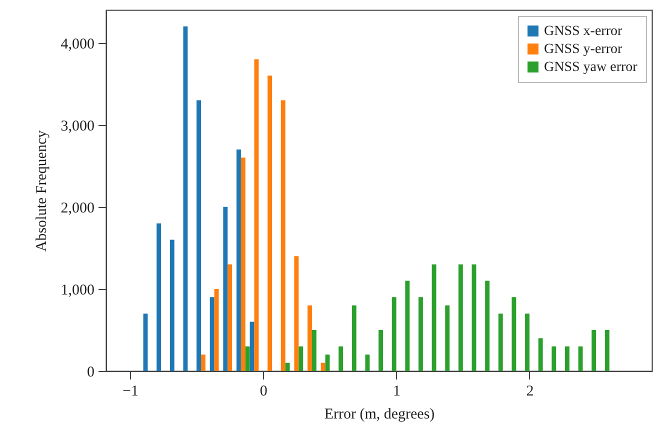 The width and height of the screenshot is (657, 432). I want to click on y-axis-title: Absolute Frequency, so click(42, 191).